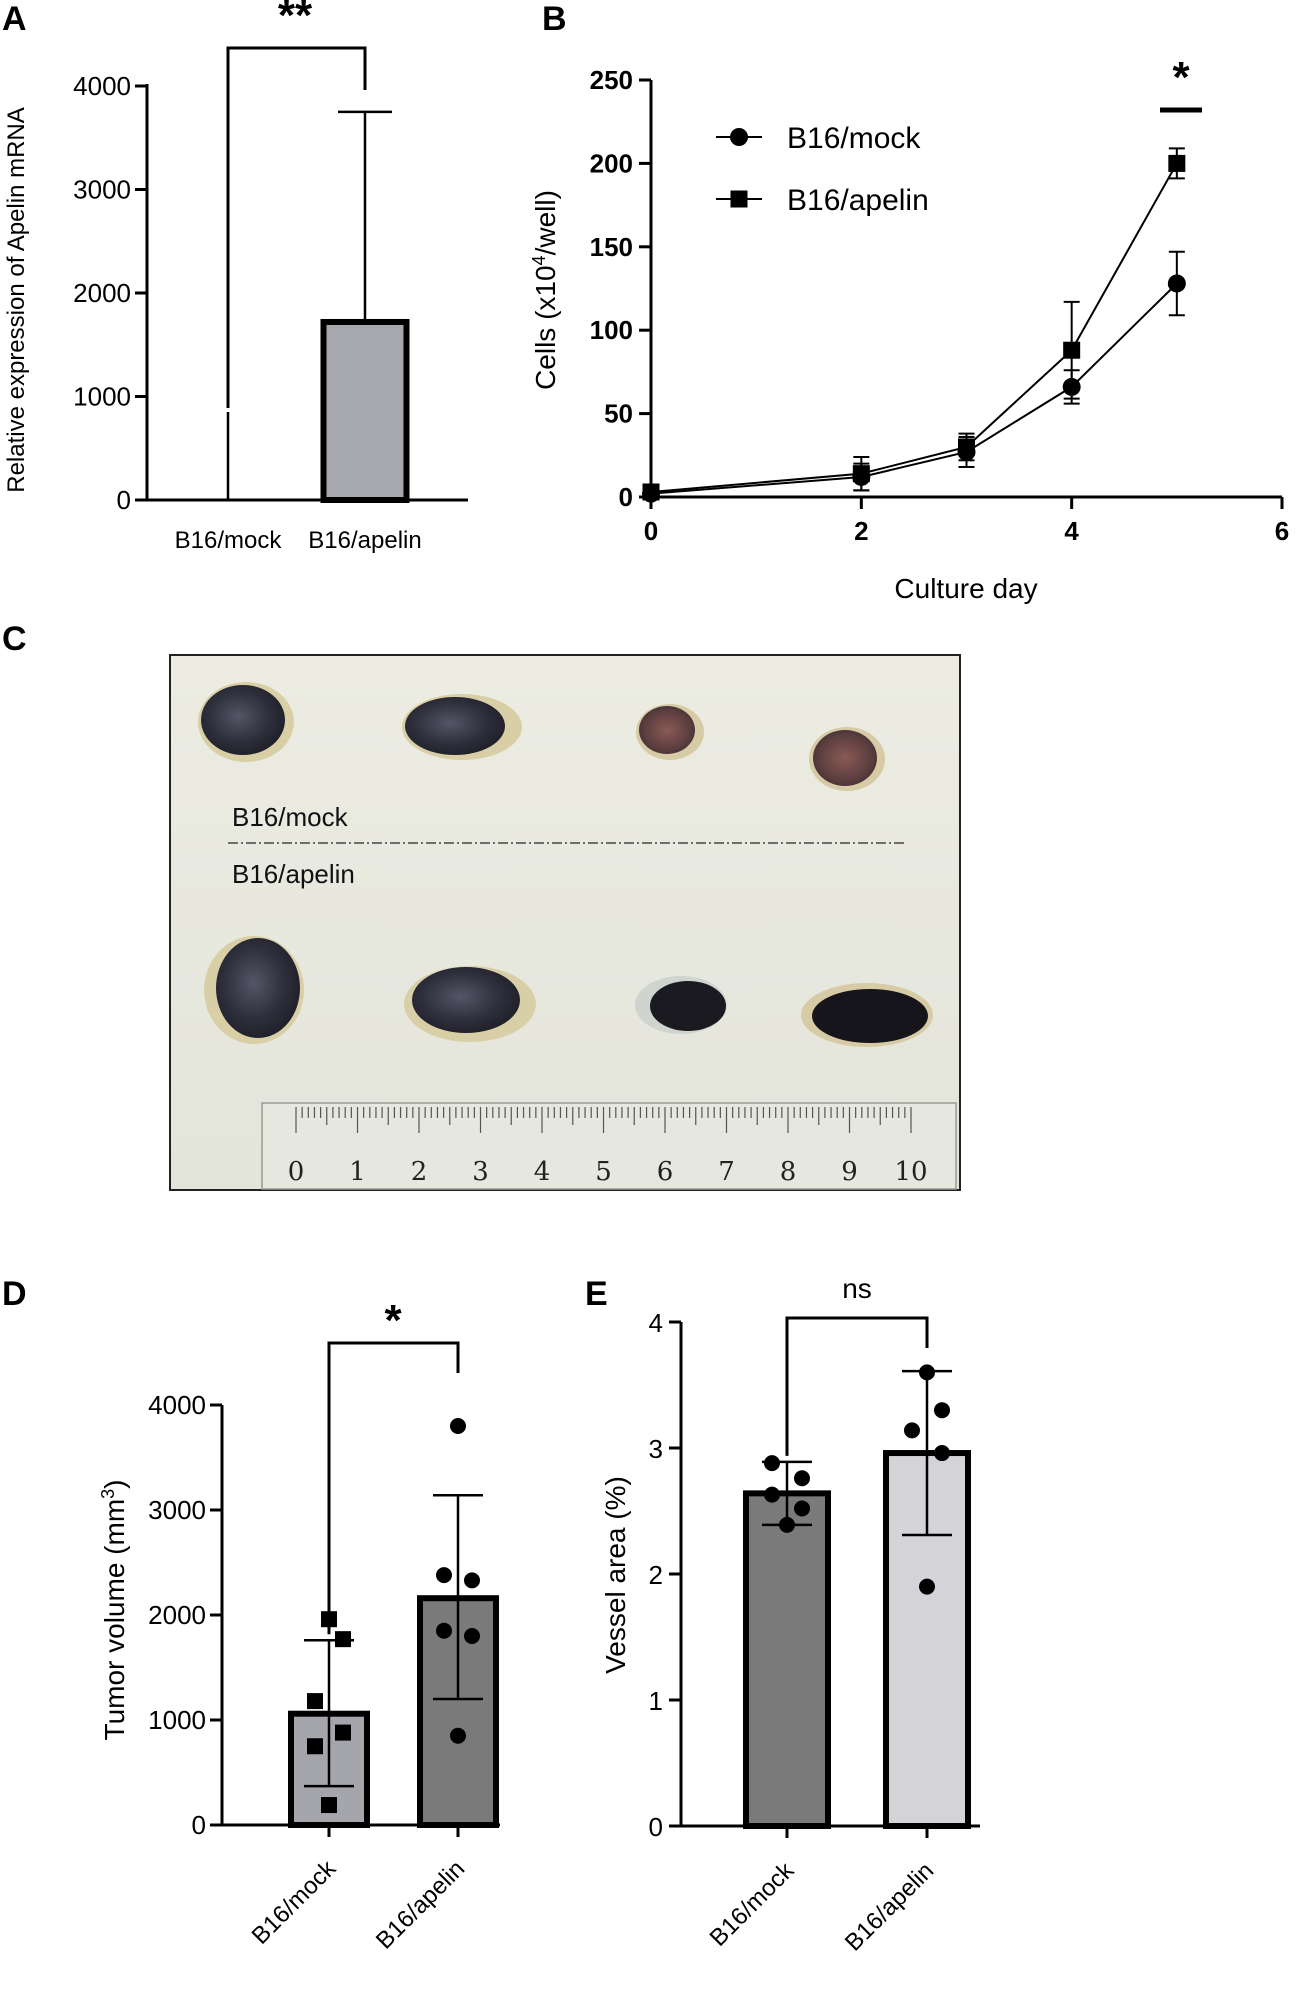  Describe the element at coordinates (14, 639) in the screenshot. I see `panel-letter-c: C` at that location.